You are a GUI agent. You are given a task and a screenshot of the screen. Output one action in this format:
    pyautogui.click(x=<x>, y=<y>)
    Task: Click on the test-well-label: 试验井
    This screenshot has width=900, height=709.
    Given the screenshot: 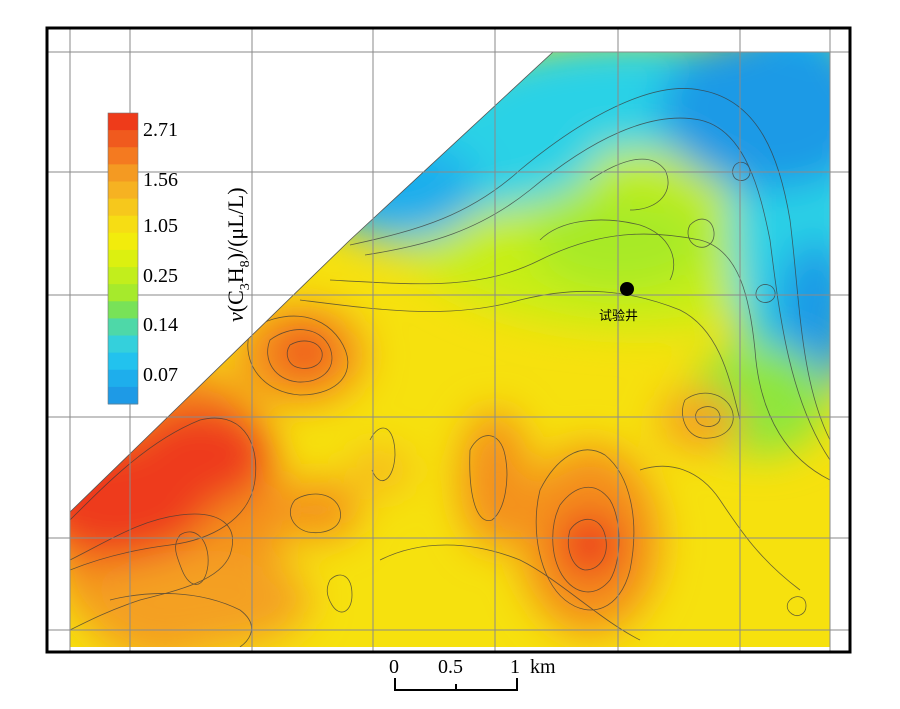 What is the action you would take?
    pyautogui.click(x=618, y=316)
    